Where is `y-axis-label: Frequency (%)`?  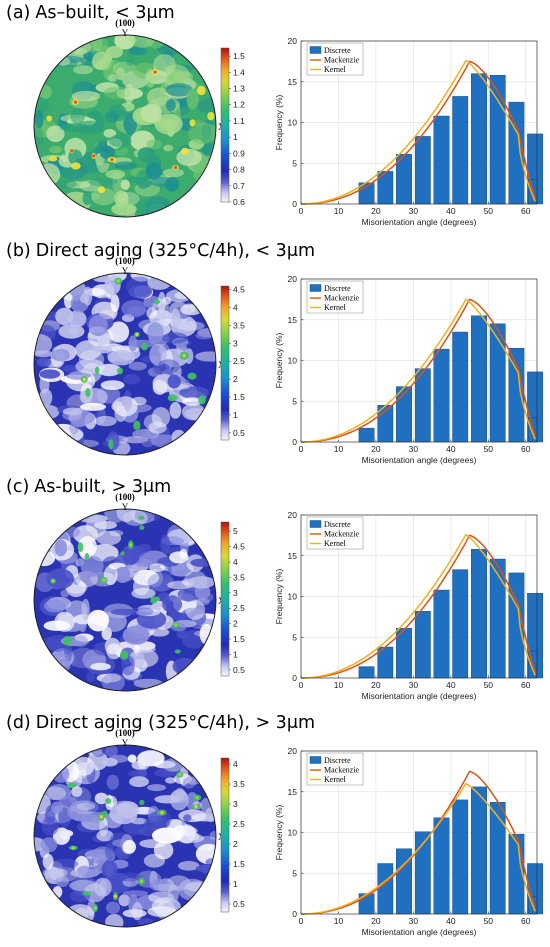 y-axis-label: Frequency (%) is located at coordinates (279, 596).